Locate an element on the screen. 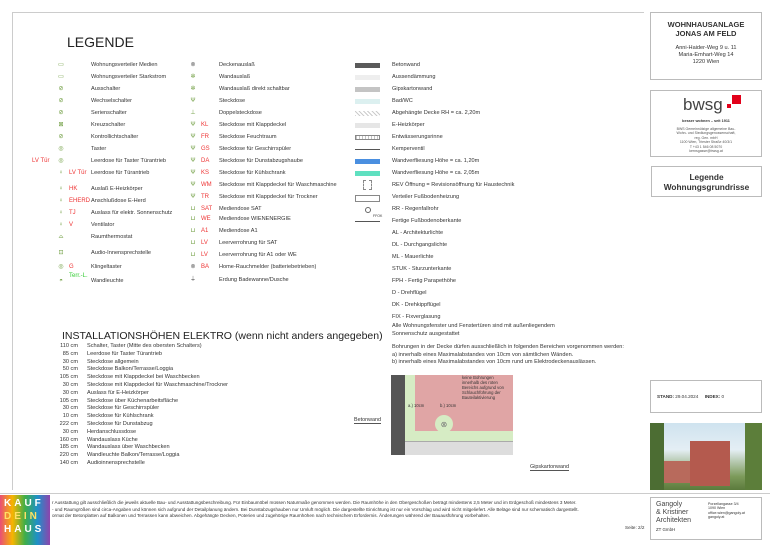 This screenshot has width=770, height=545. text-fragment: bwsg is located at coordinates (703, 104).